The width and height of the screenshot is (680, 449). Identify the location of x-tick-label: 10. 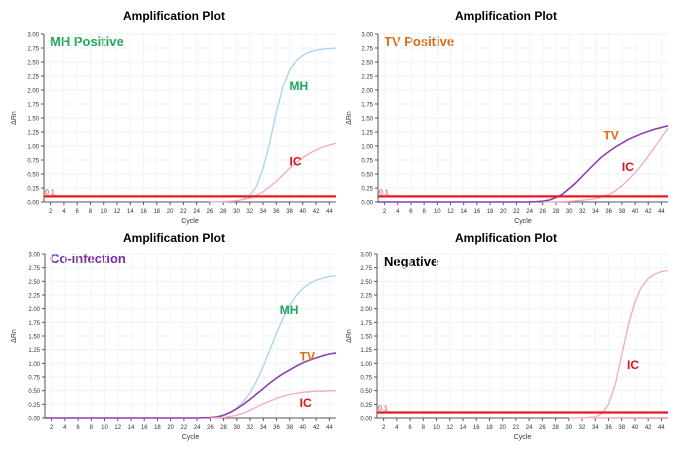
(104, 428).